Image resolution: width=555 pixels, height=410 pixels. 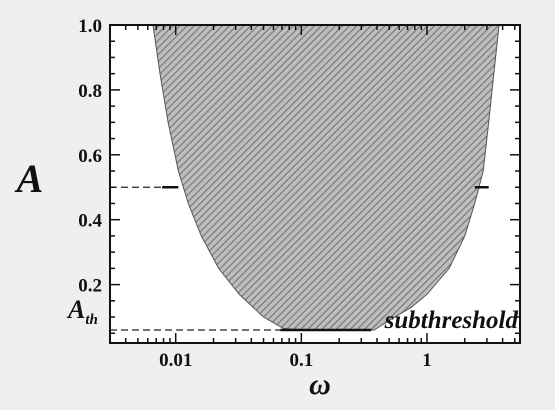 I want to click on y-tick-label: 0.6, so click(x=90, y=156).